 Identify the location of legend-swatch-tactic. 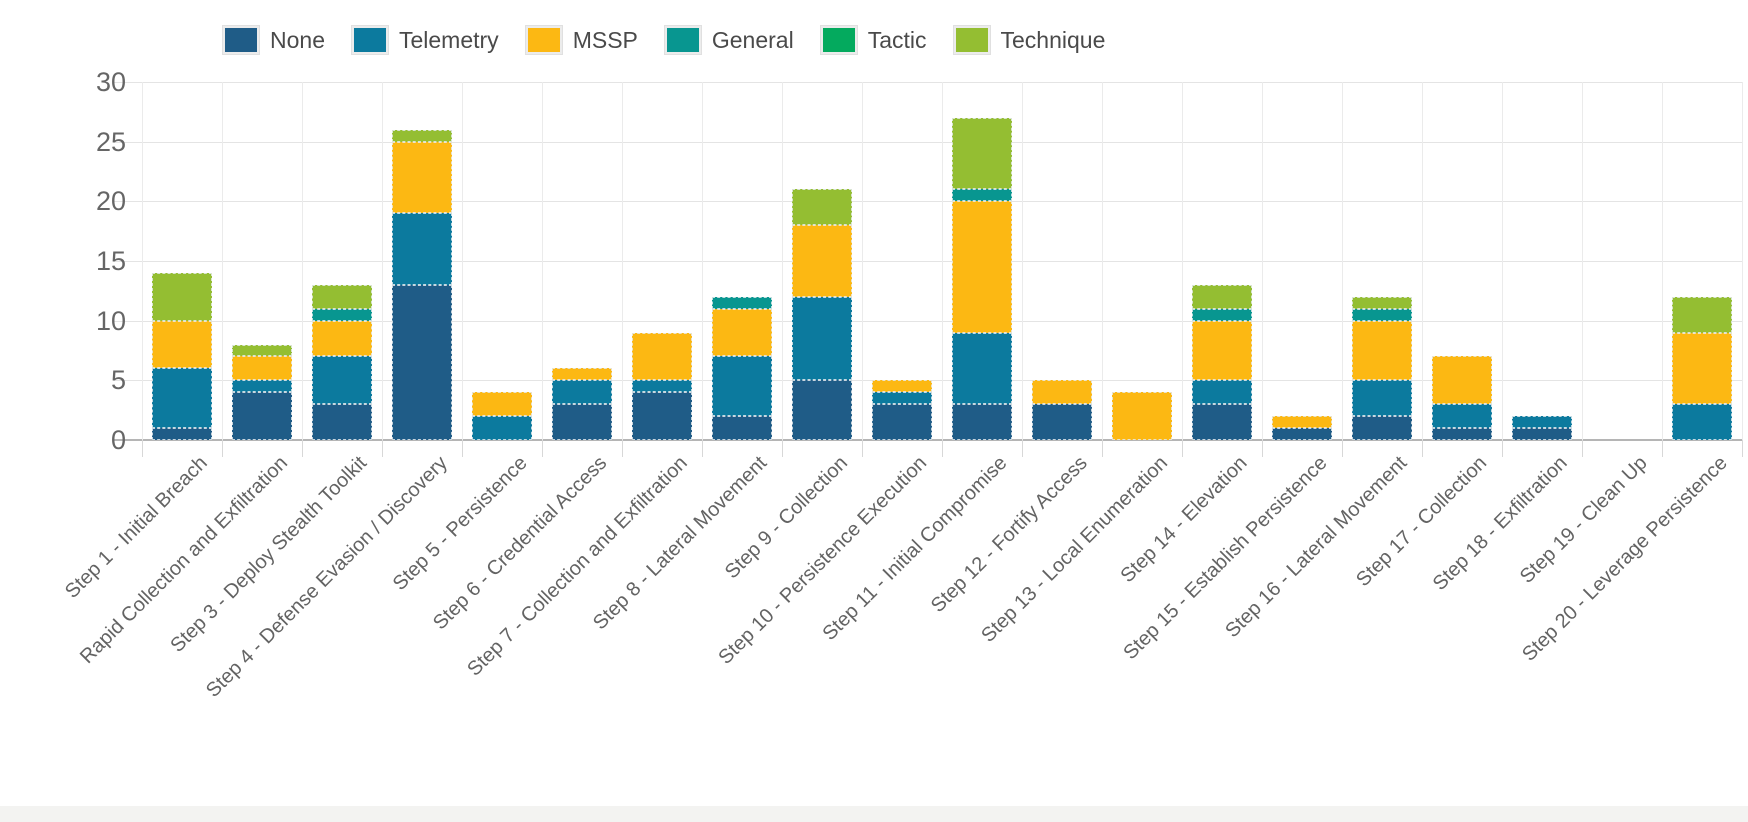
(838, 40).